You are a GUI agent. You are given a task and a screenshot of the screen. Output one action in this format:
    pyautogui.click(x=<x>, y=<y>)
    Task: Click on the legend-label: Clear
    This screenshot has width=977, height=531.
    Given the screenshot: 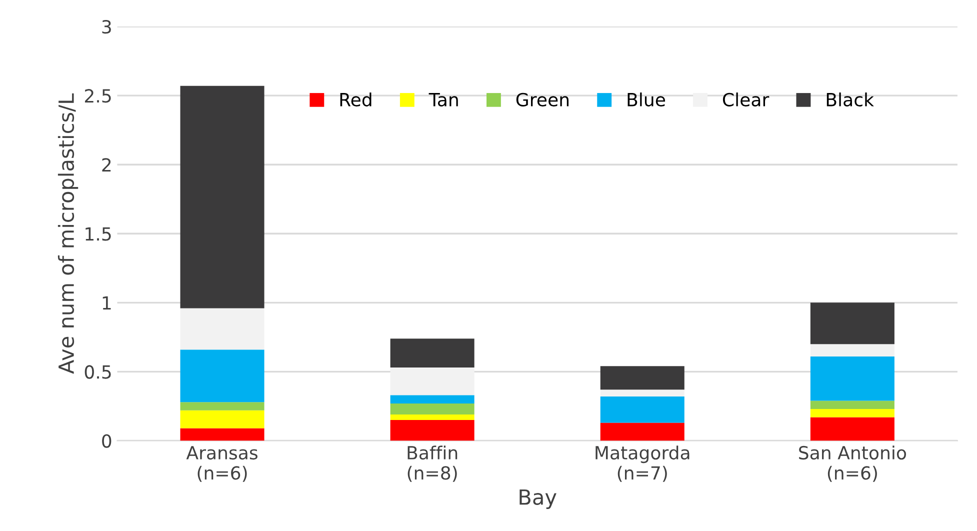 What is the action you would take?
    pyautogui.click(x=746, y=99)
    